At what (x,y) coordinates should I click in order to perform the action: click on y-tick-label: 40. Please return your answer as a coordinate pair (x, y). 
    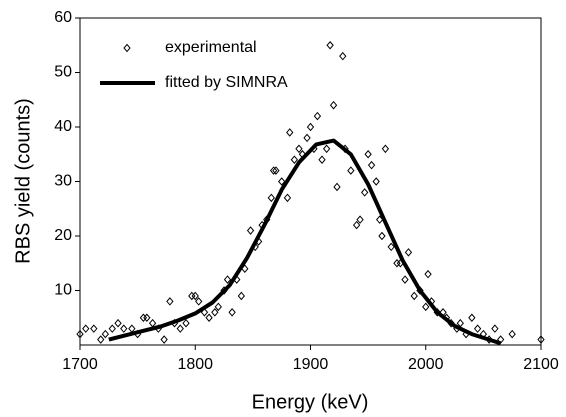
    Looking at the image, I should click on (63, 126).